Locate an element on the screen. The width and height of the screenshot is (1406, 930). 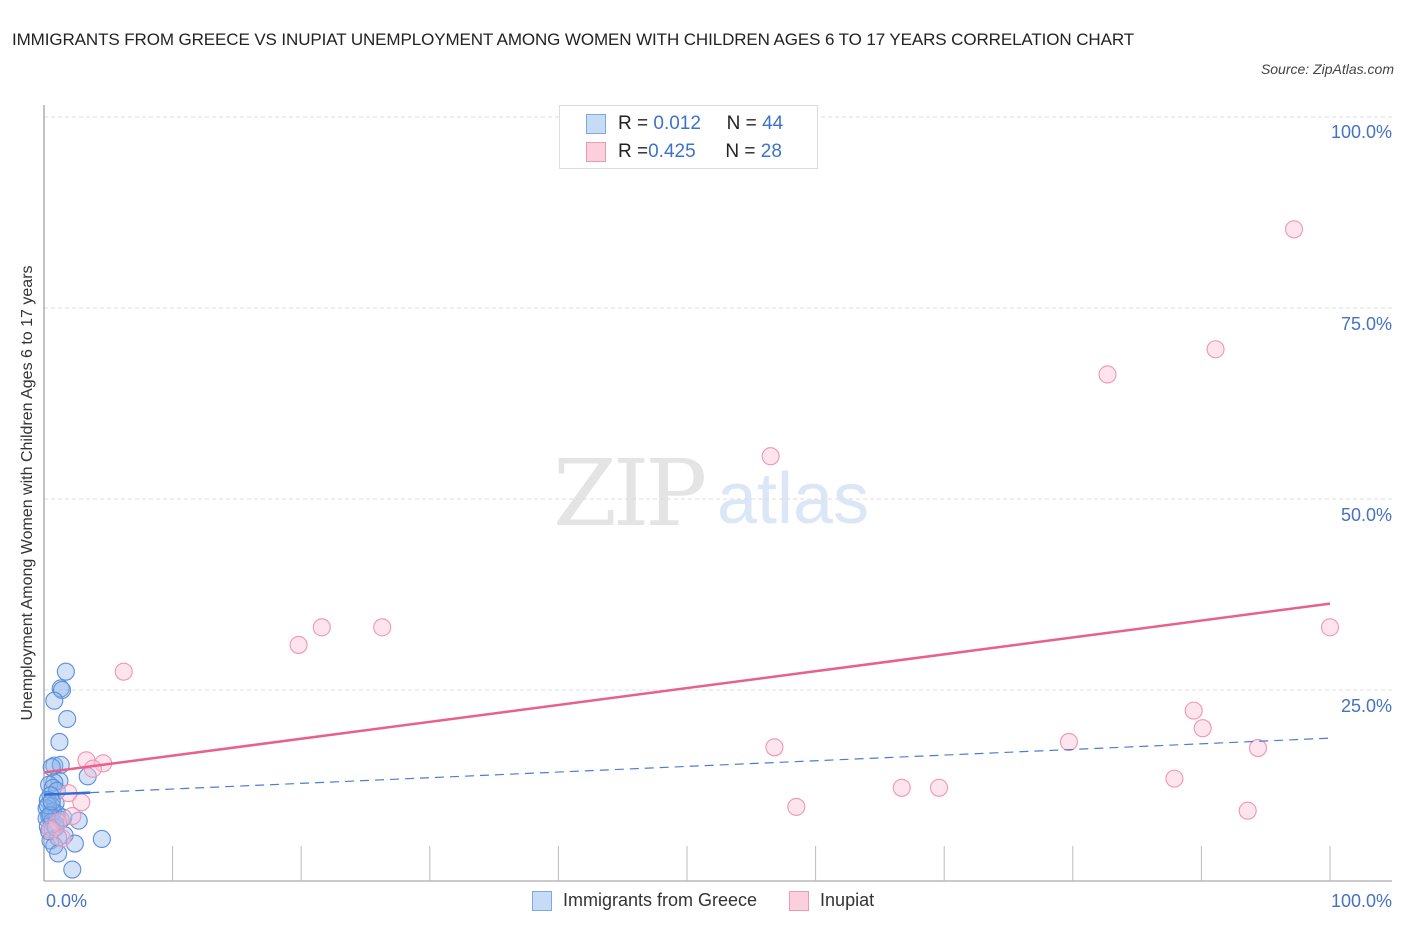
series-legend: Immigrants from Greece Inupiat is located at coordinates (703, 900).